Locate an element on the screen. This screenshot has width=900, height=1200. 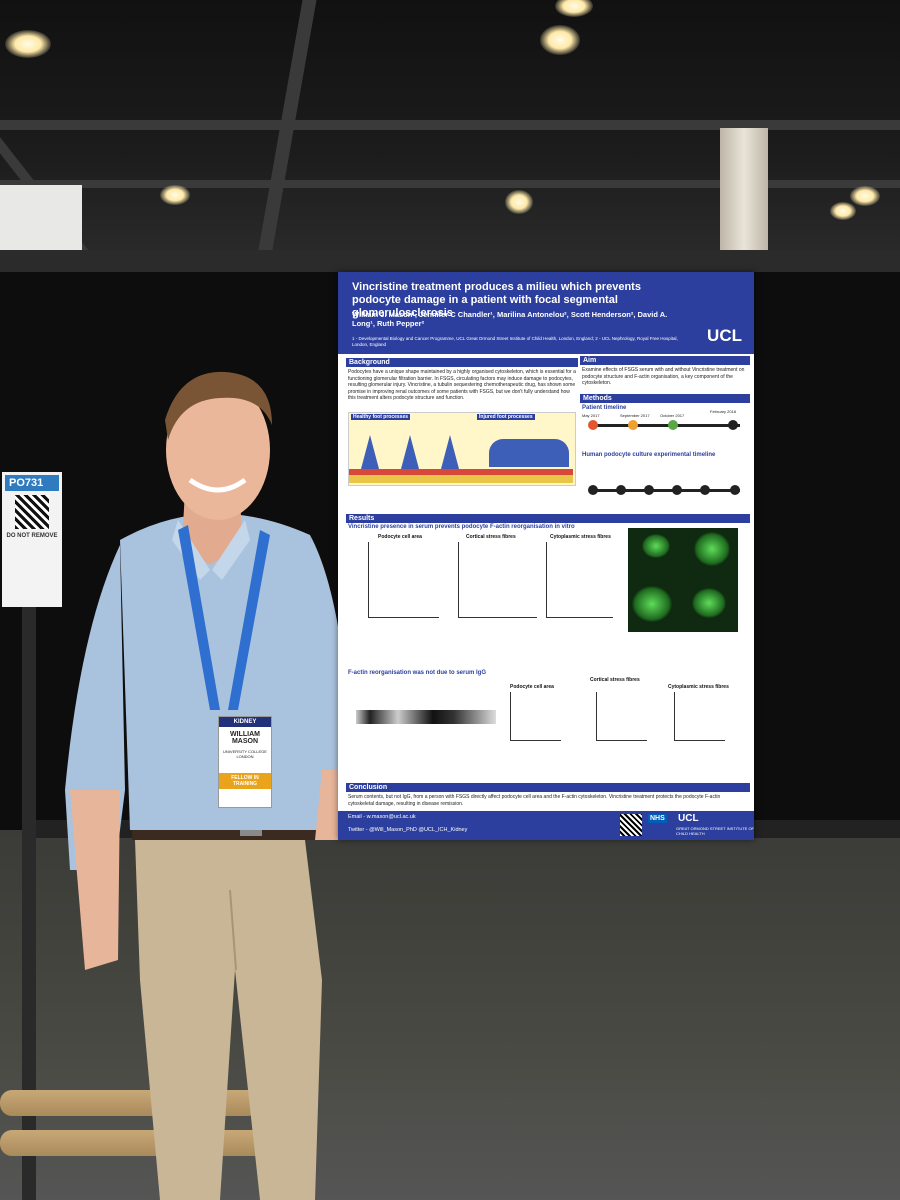
aim-heading: Aim is located at coordinates (665, 360).